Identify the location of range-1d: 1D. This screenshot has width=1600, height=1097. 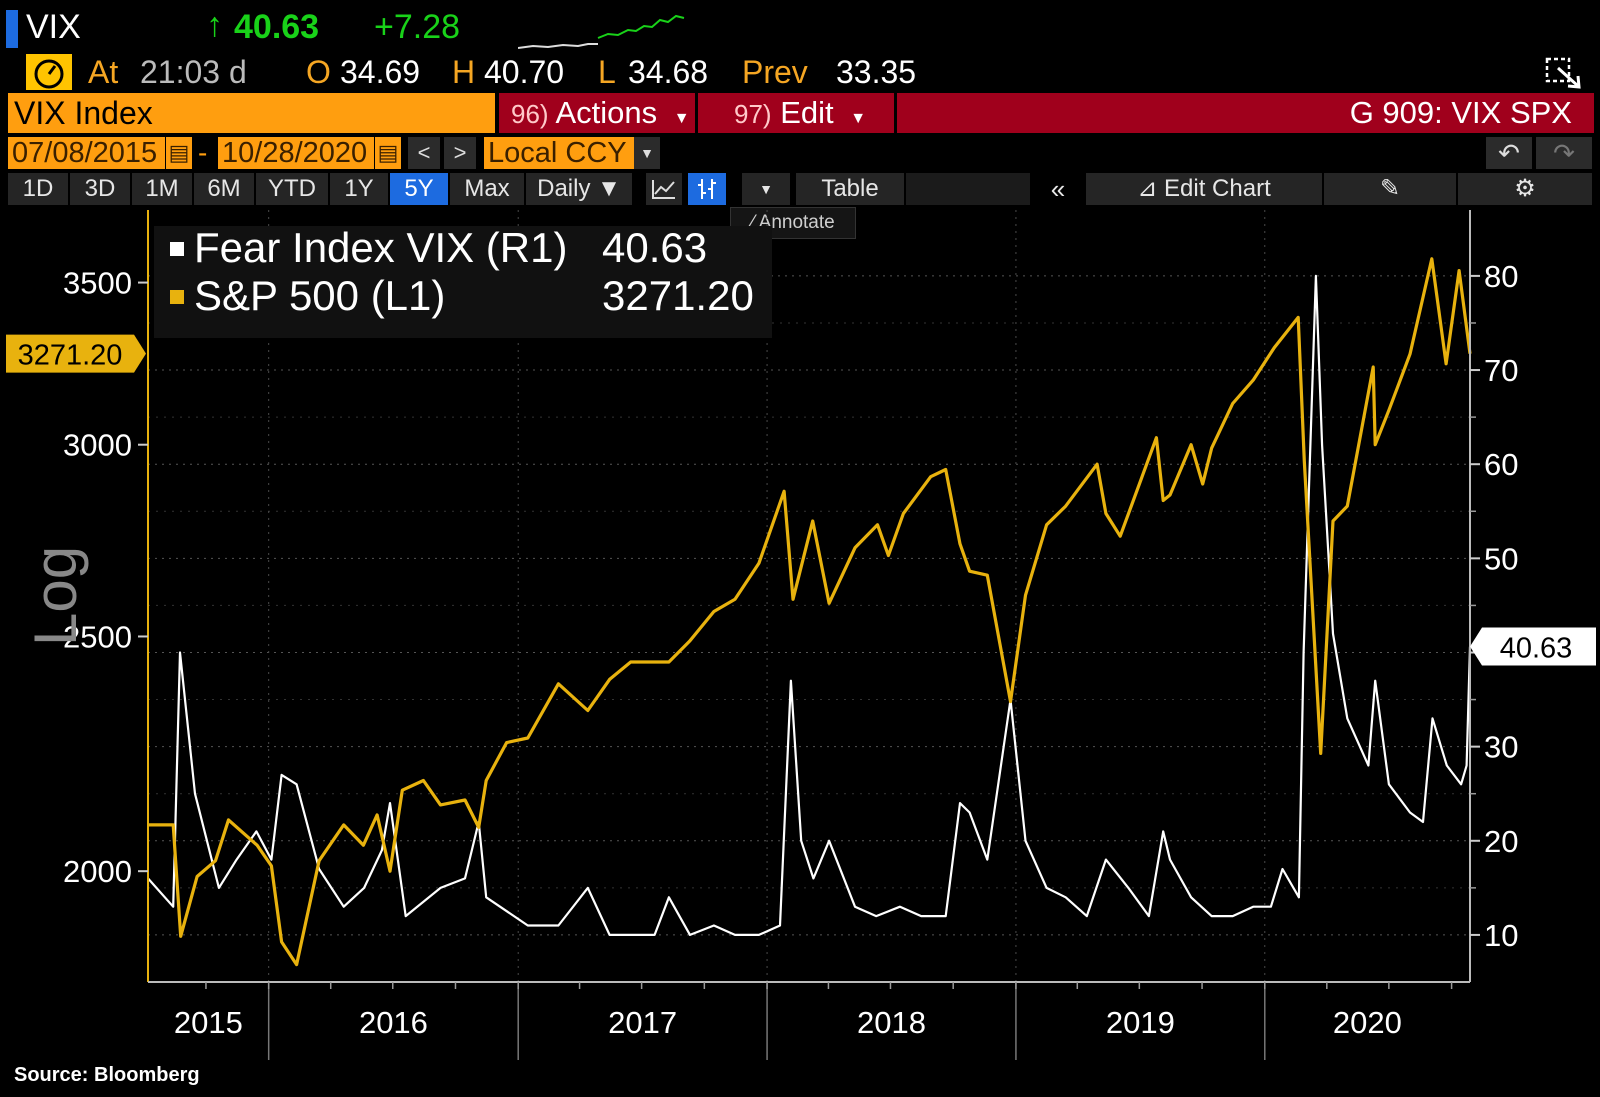
(38, 189).